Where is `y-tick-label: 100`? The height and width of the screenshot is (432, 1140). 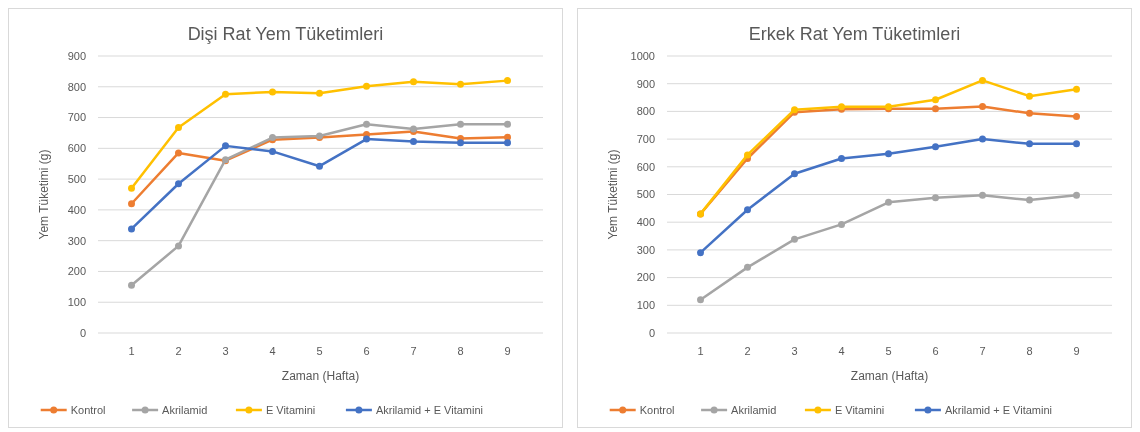 y-tick-label: 100 is located at coordinates (645, 305).